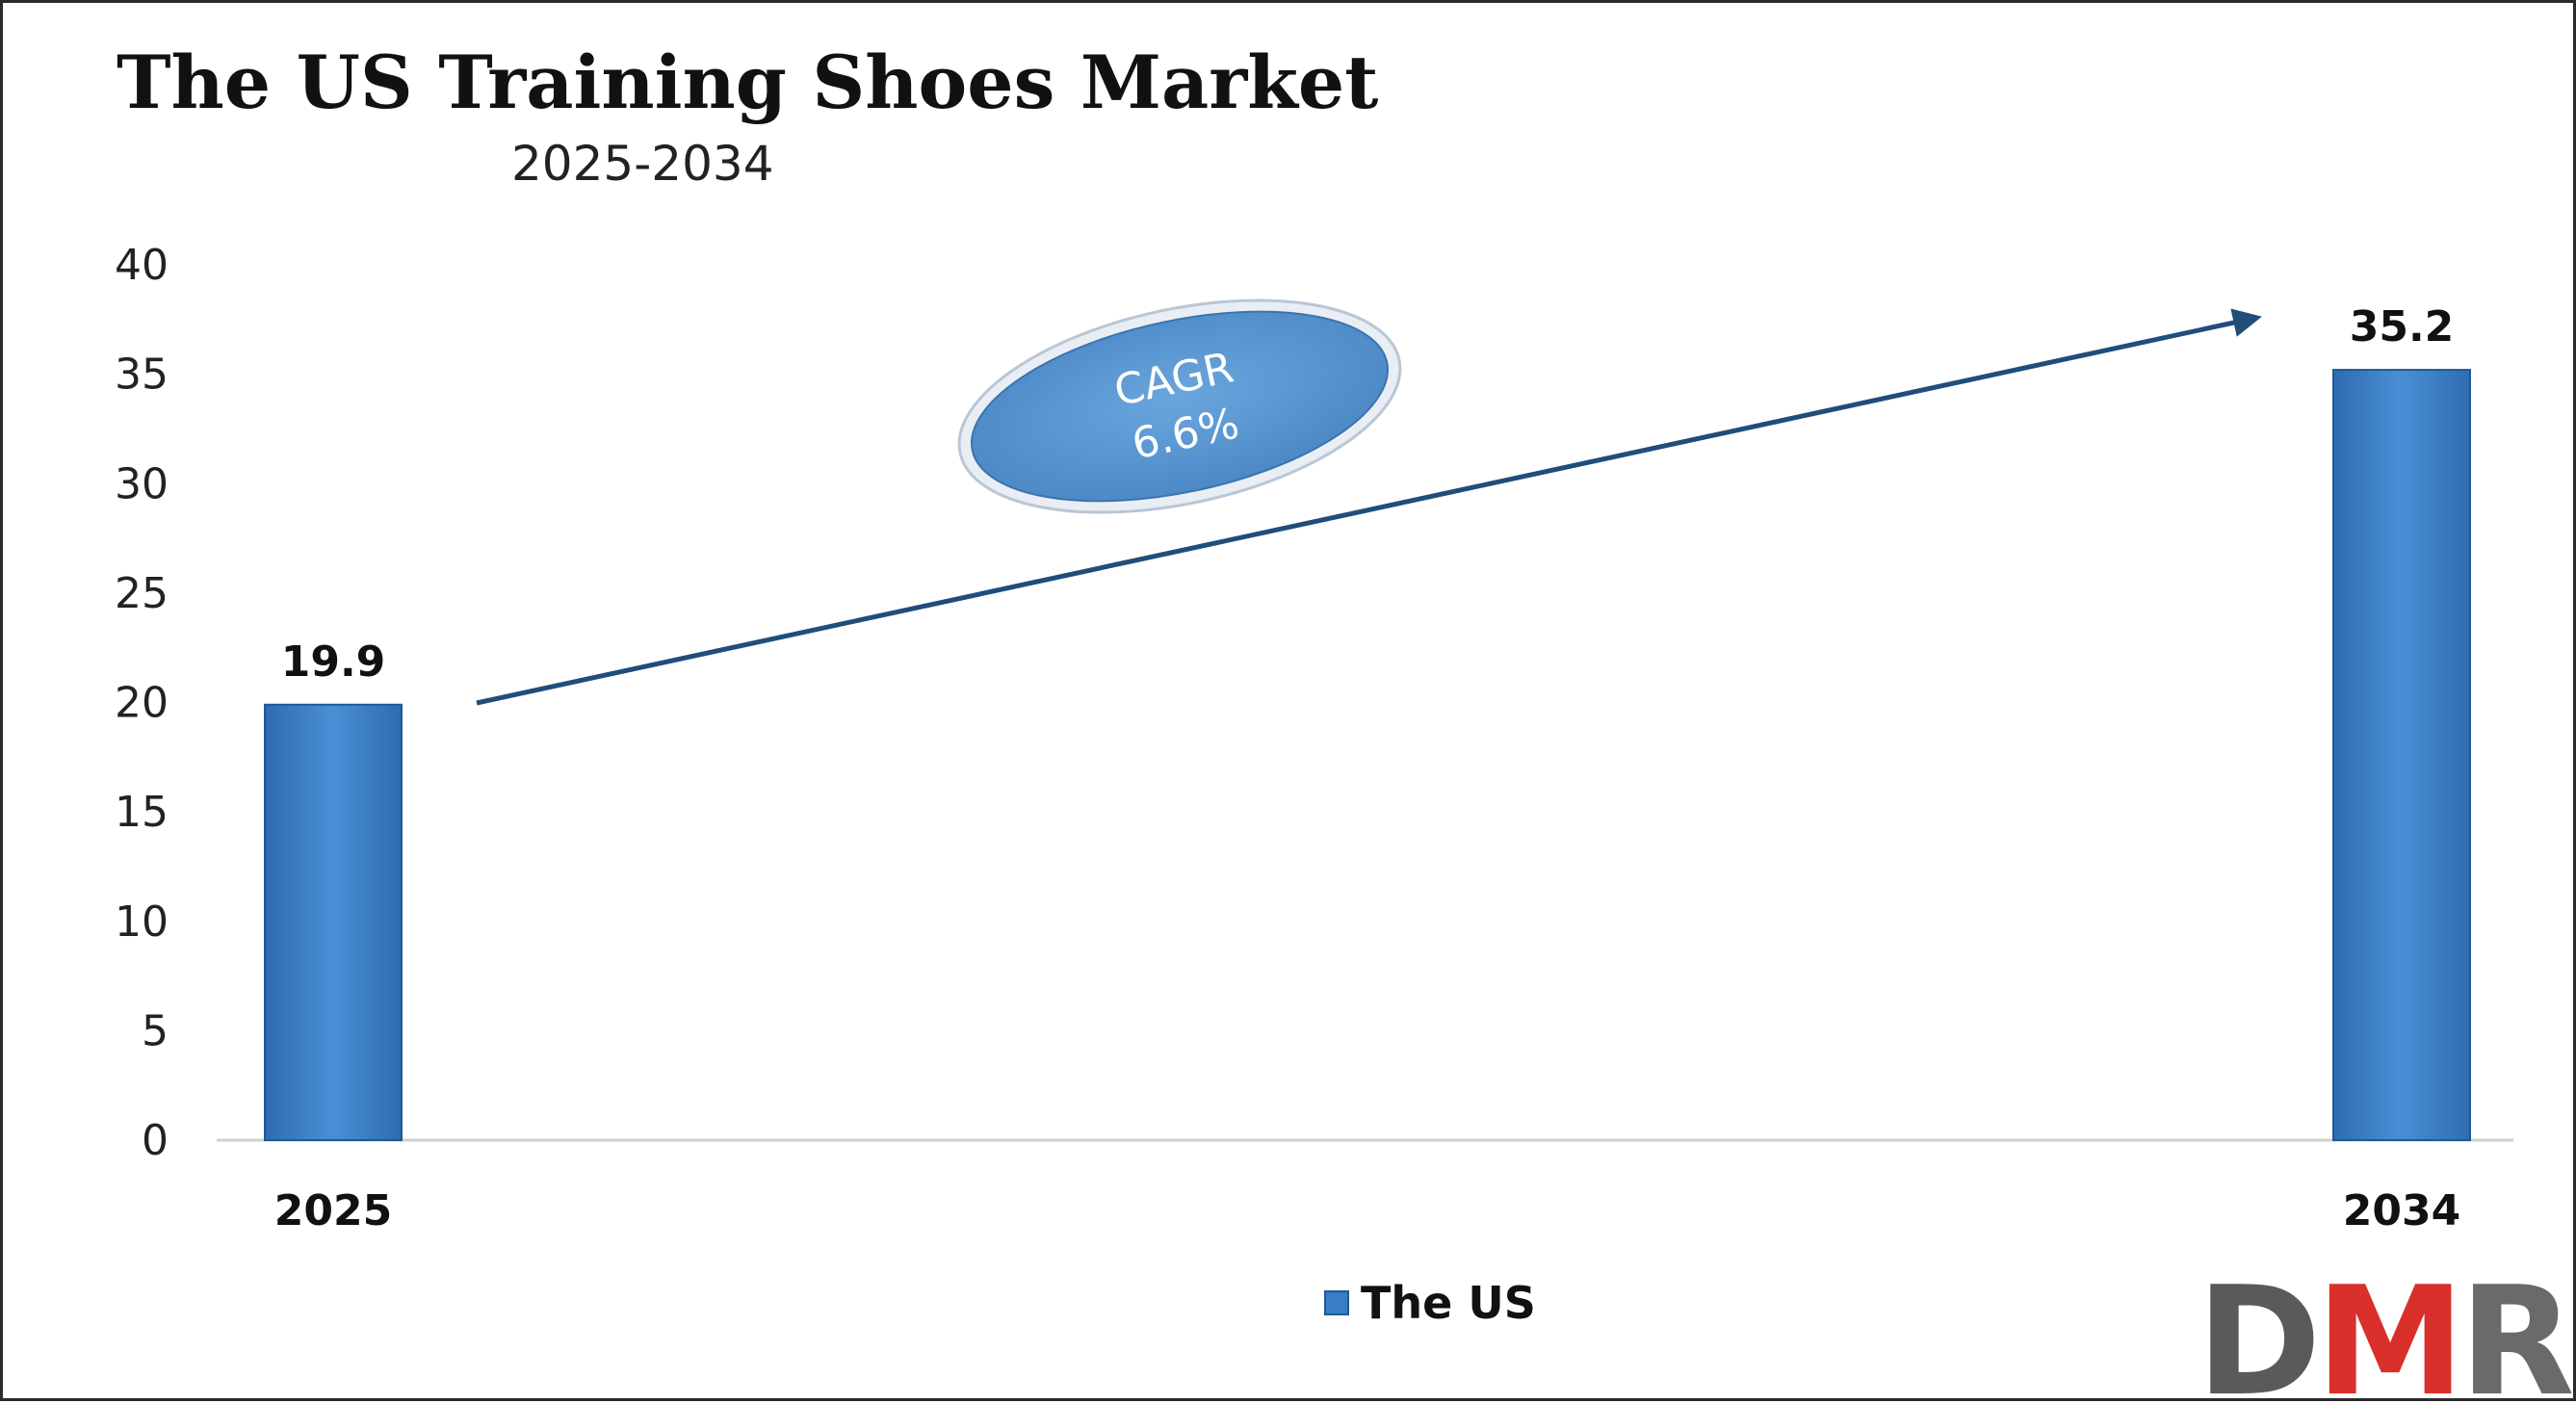 The height and width of the screenshot is (1404, 2576). Describe the element at coordinates (142, 375) in the screenshot. I see `y-tick-label: 35` at that location.